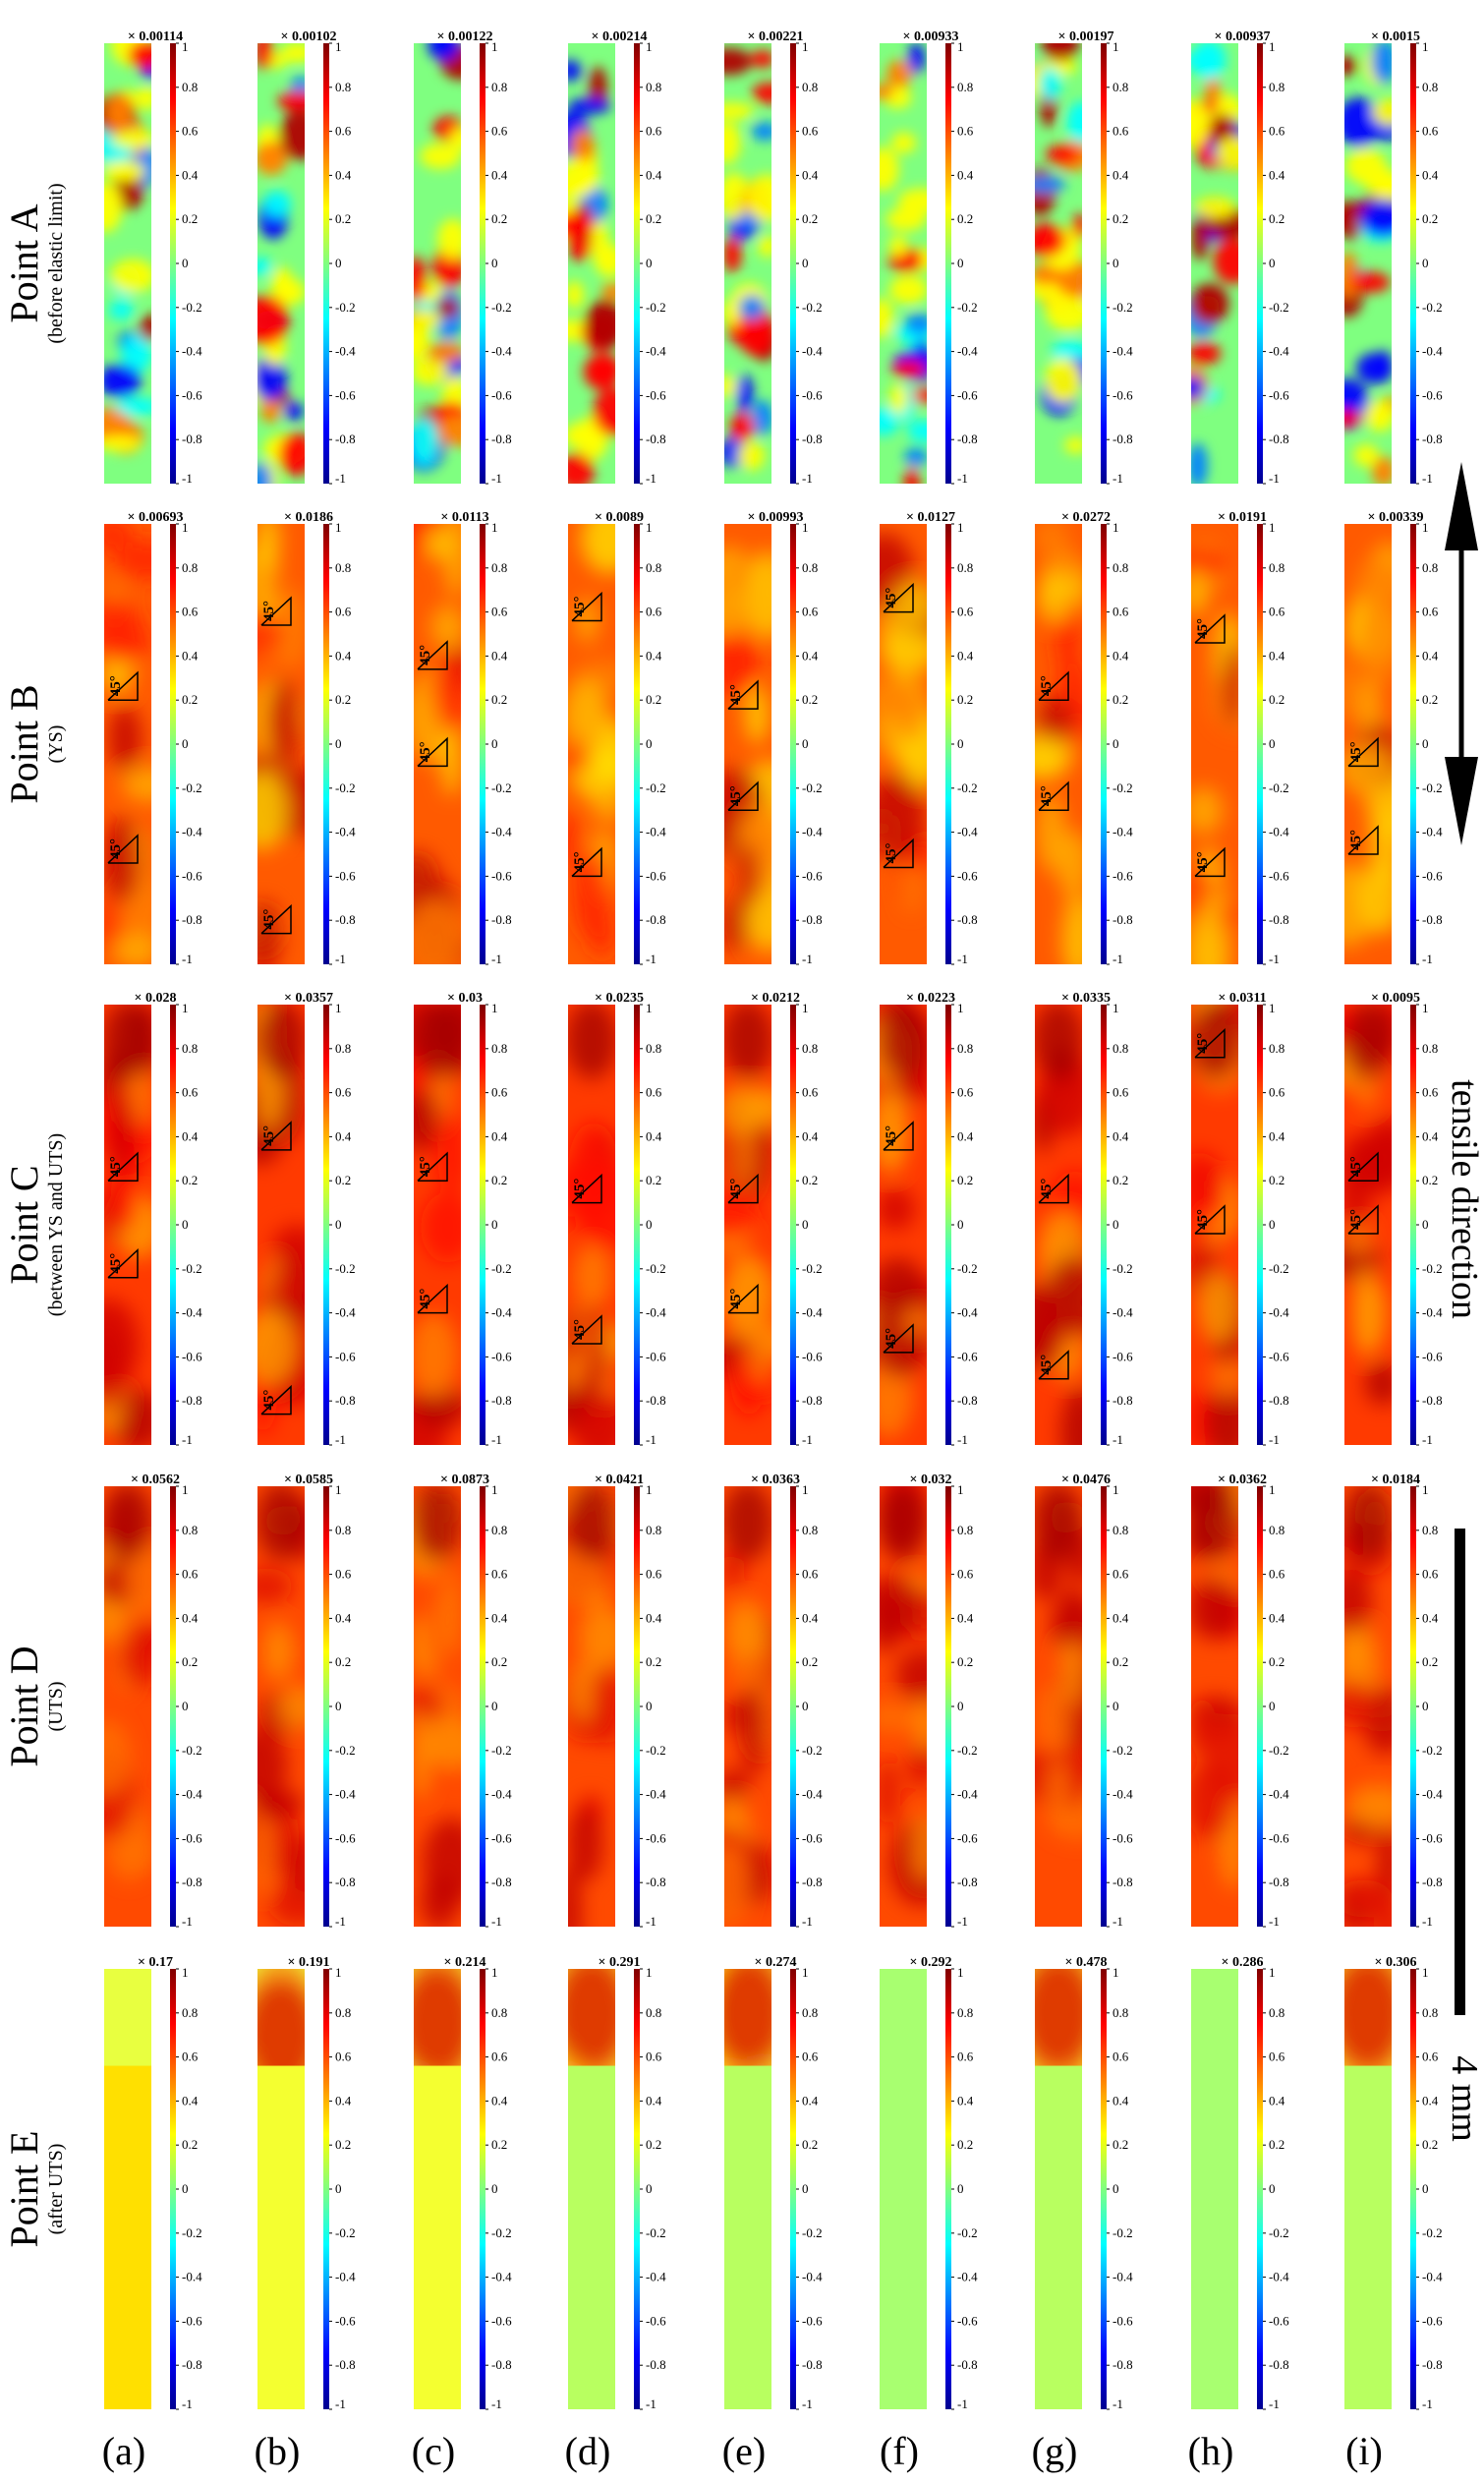 Image resolution: width=1484 pixels, height=2483 pixels. I want to click on scale-multiplier-label: × 0.03, so click(465, 998).